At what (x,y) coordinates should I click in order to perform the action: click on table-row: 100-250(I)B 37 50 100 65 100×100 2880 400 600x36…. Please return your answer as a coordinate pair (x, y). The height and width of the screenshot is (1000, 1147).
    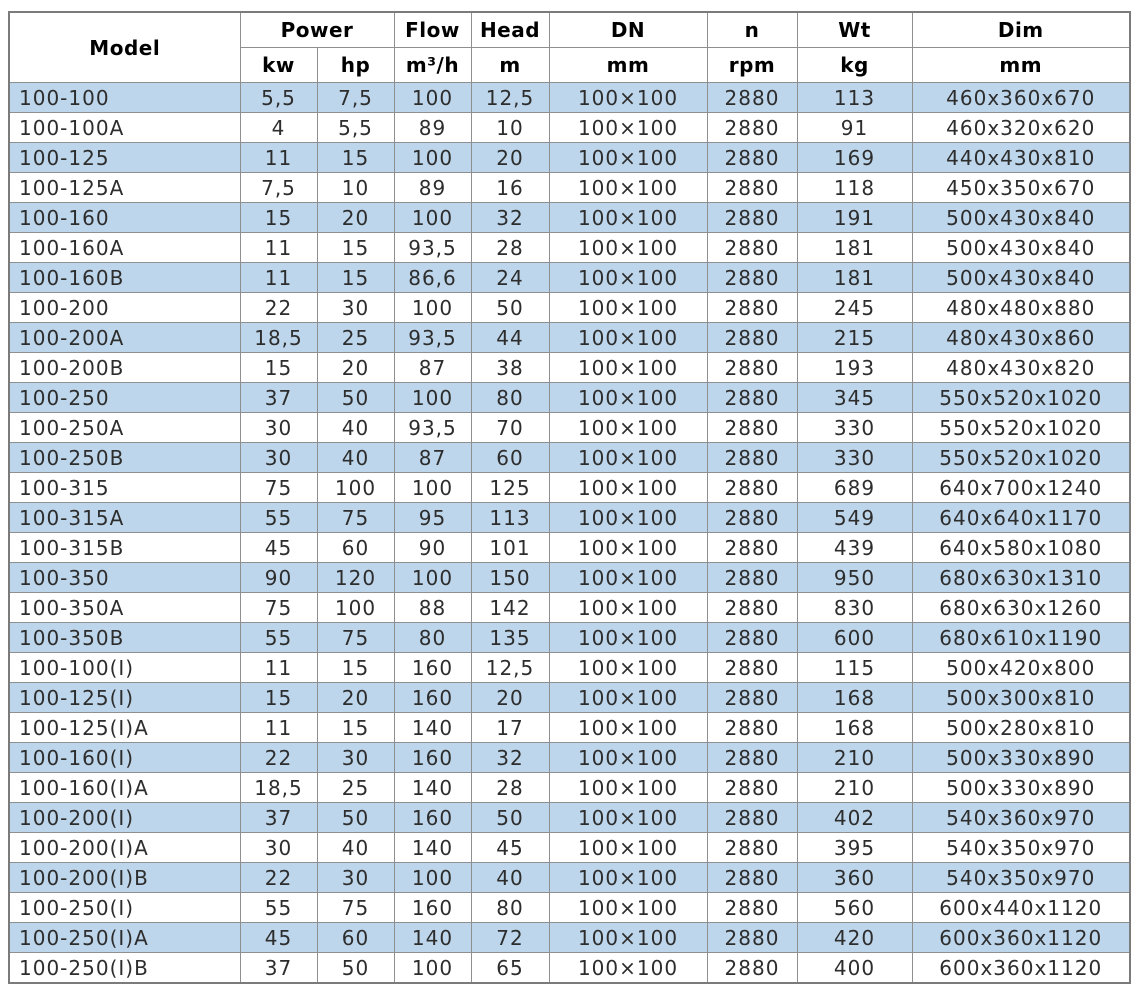
    Looking at the image, I should click on (569, 968).